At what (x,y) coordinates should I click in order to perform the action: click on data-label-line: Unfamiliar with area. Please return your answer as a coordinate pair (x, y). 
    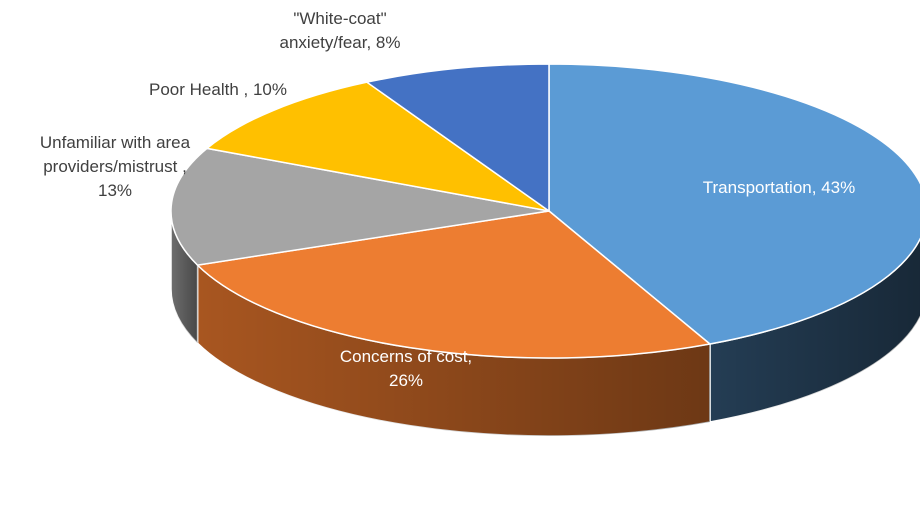
    Looking at the image, I should click on (115, 142).